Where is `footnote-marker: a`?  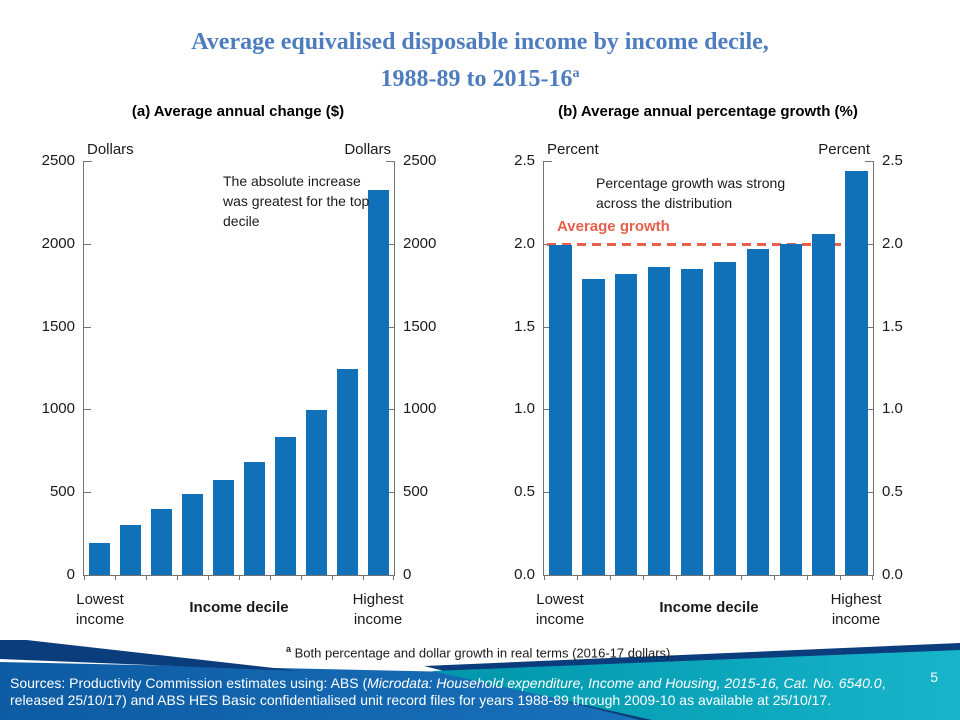
footnote-marker: a is located at coordinates (288, 649).